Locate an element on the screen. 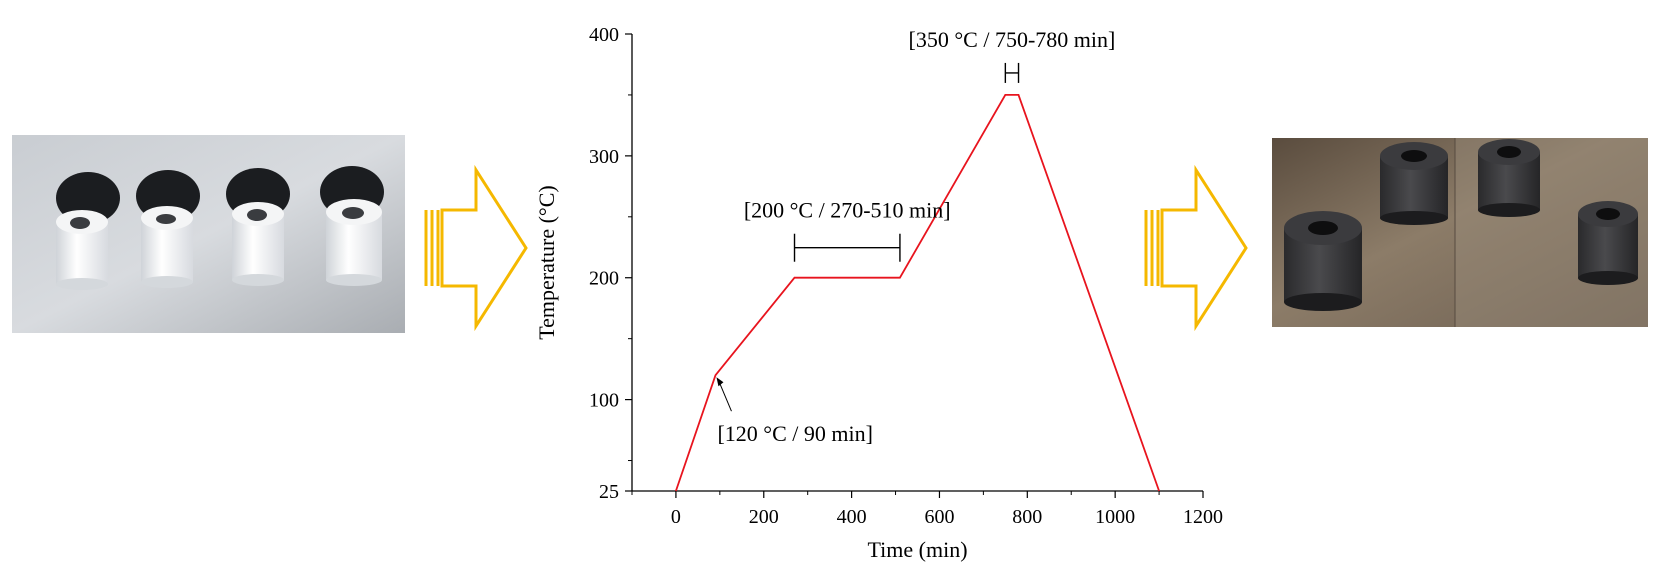 The height and width of the screenshot is (588, 1656). x-tick-label: 800 is located at coordinates (1027, 517).